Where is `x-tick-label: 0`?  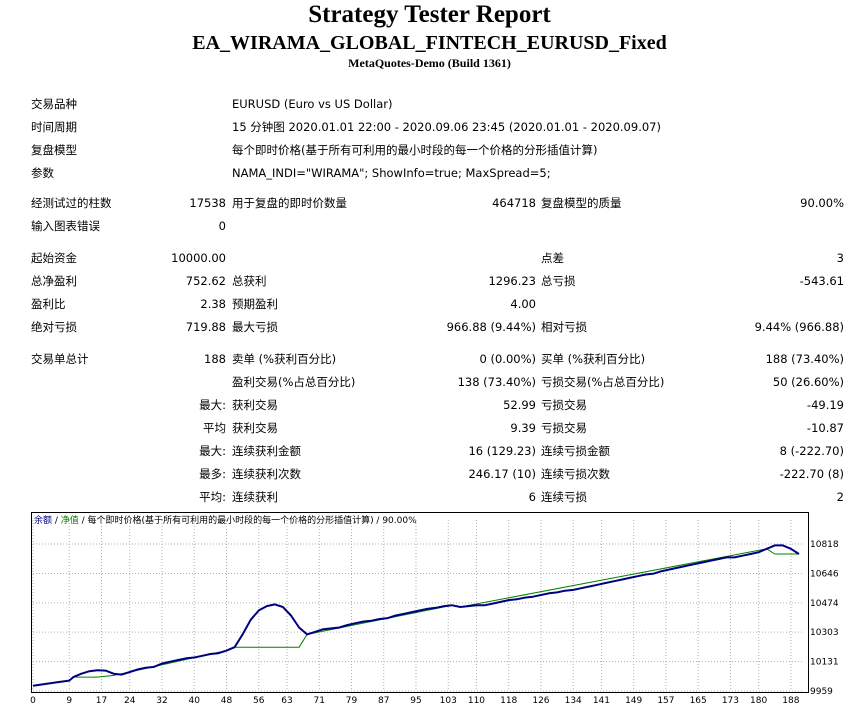 x-tick-label: 0 is located at coordinates (33, 701).